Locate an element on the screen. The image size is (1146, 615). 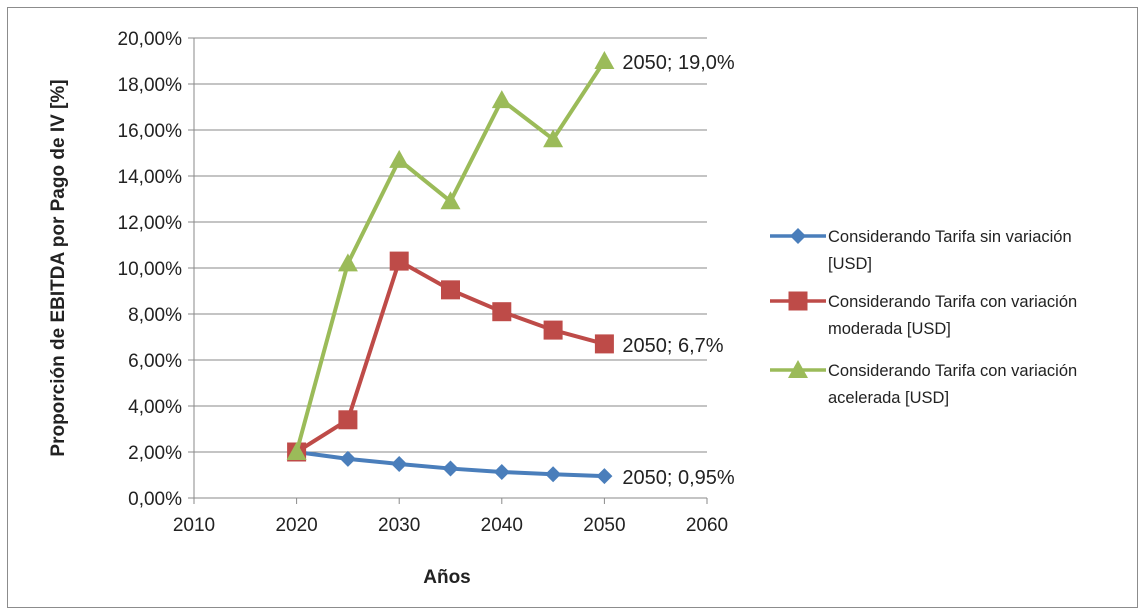
y-tick-label: 0,00% is located at coordinates (155, 499).